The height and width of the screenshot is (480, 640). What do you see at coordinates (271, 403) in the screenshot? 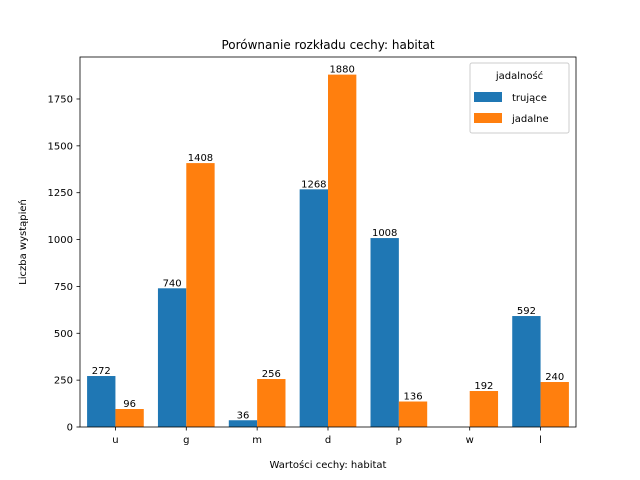
I see `bar-1-m` at bounding box center [271, 403].